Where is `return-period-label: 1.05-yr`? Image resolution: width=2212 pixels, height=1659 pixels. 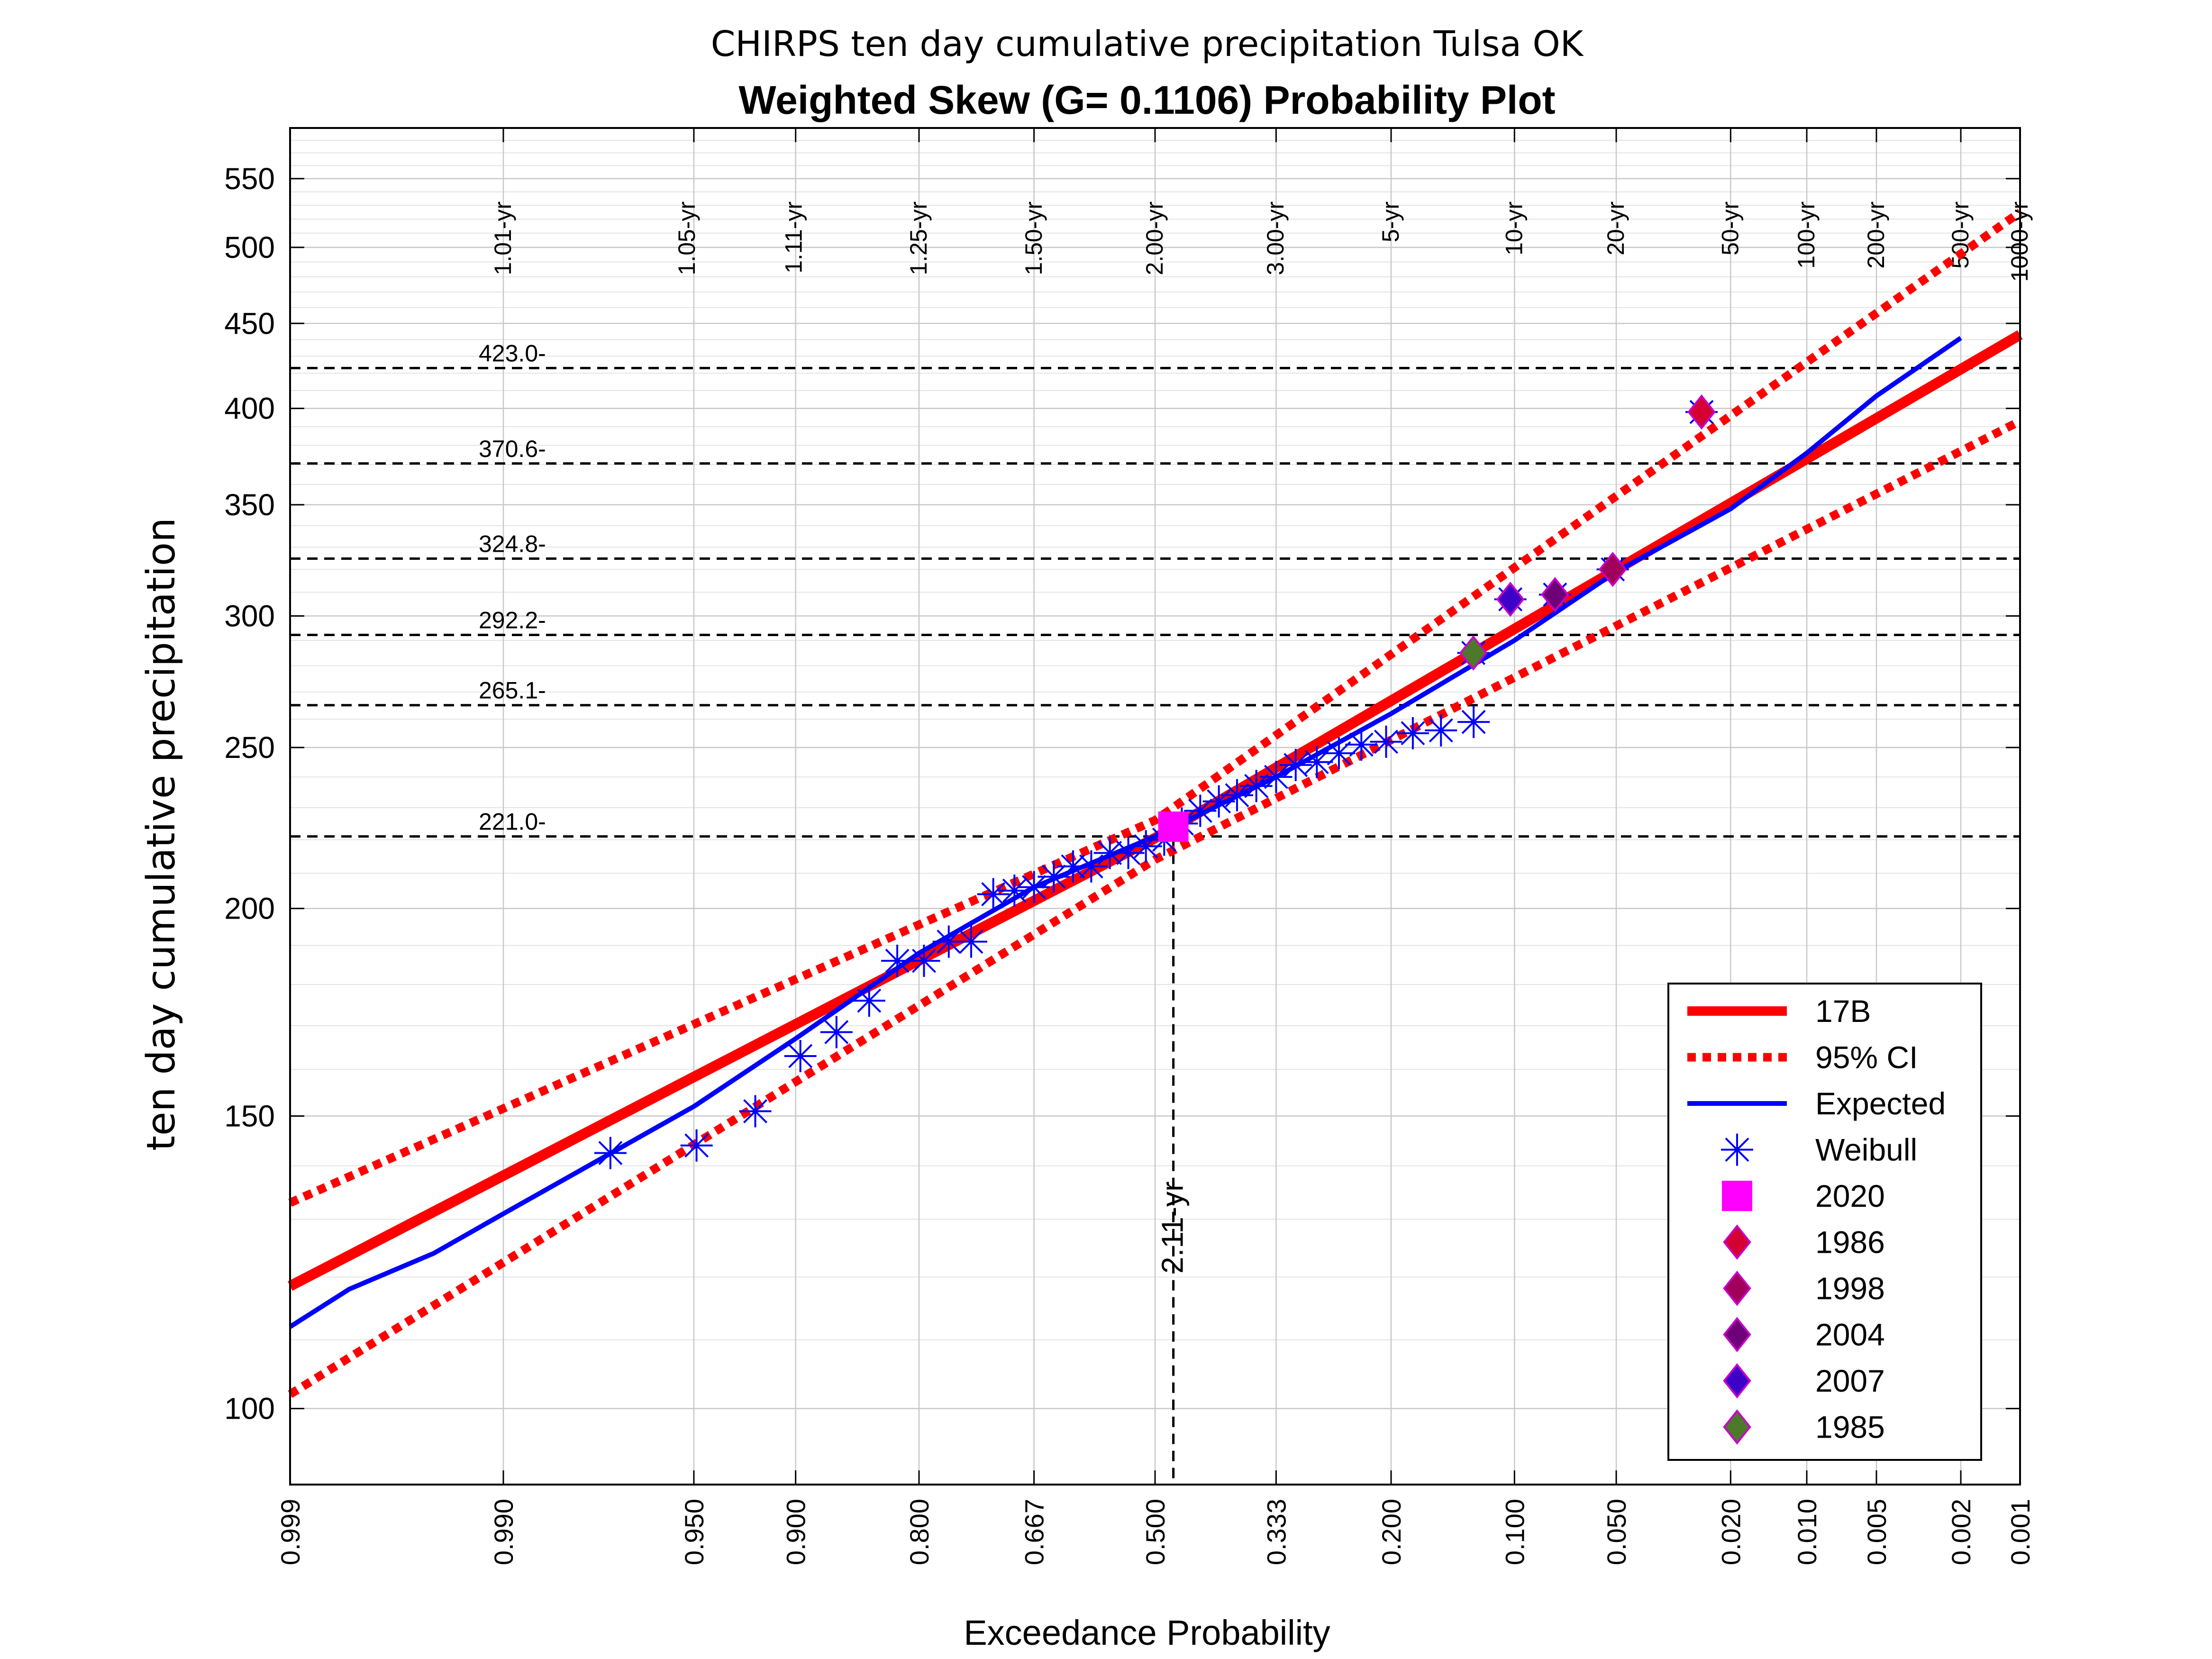 return-period-label: 1.05-yr is located at coordinates (687, 238).